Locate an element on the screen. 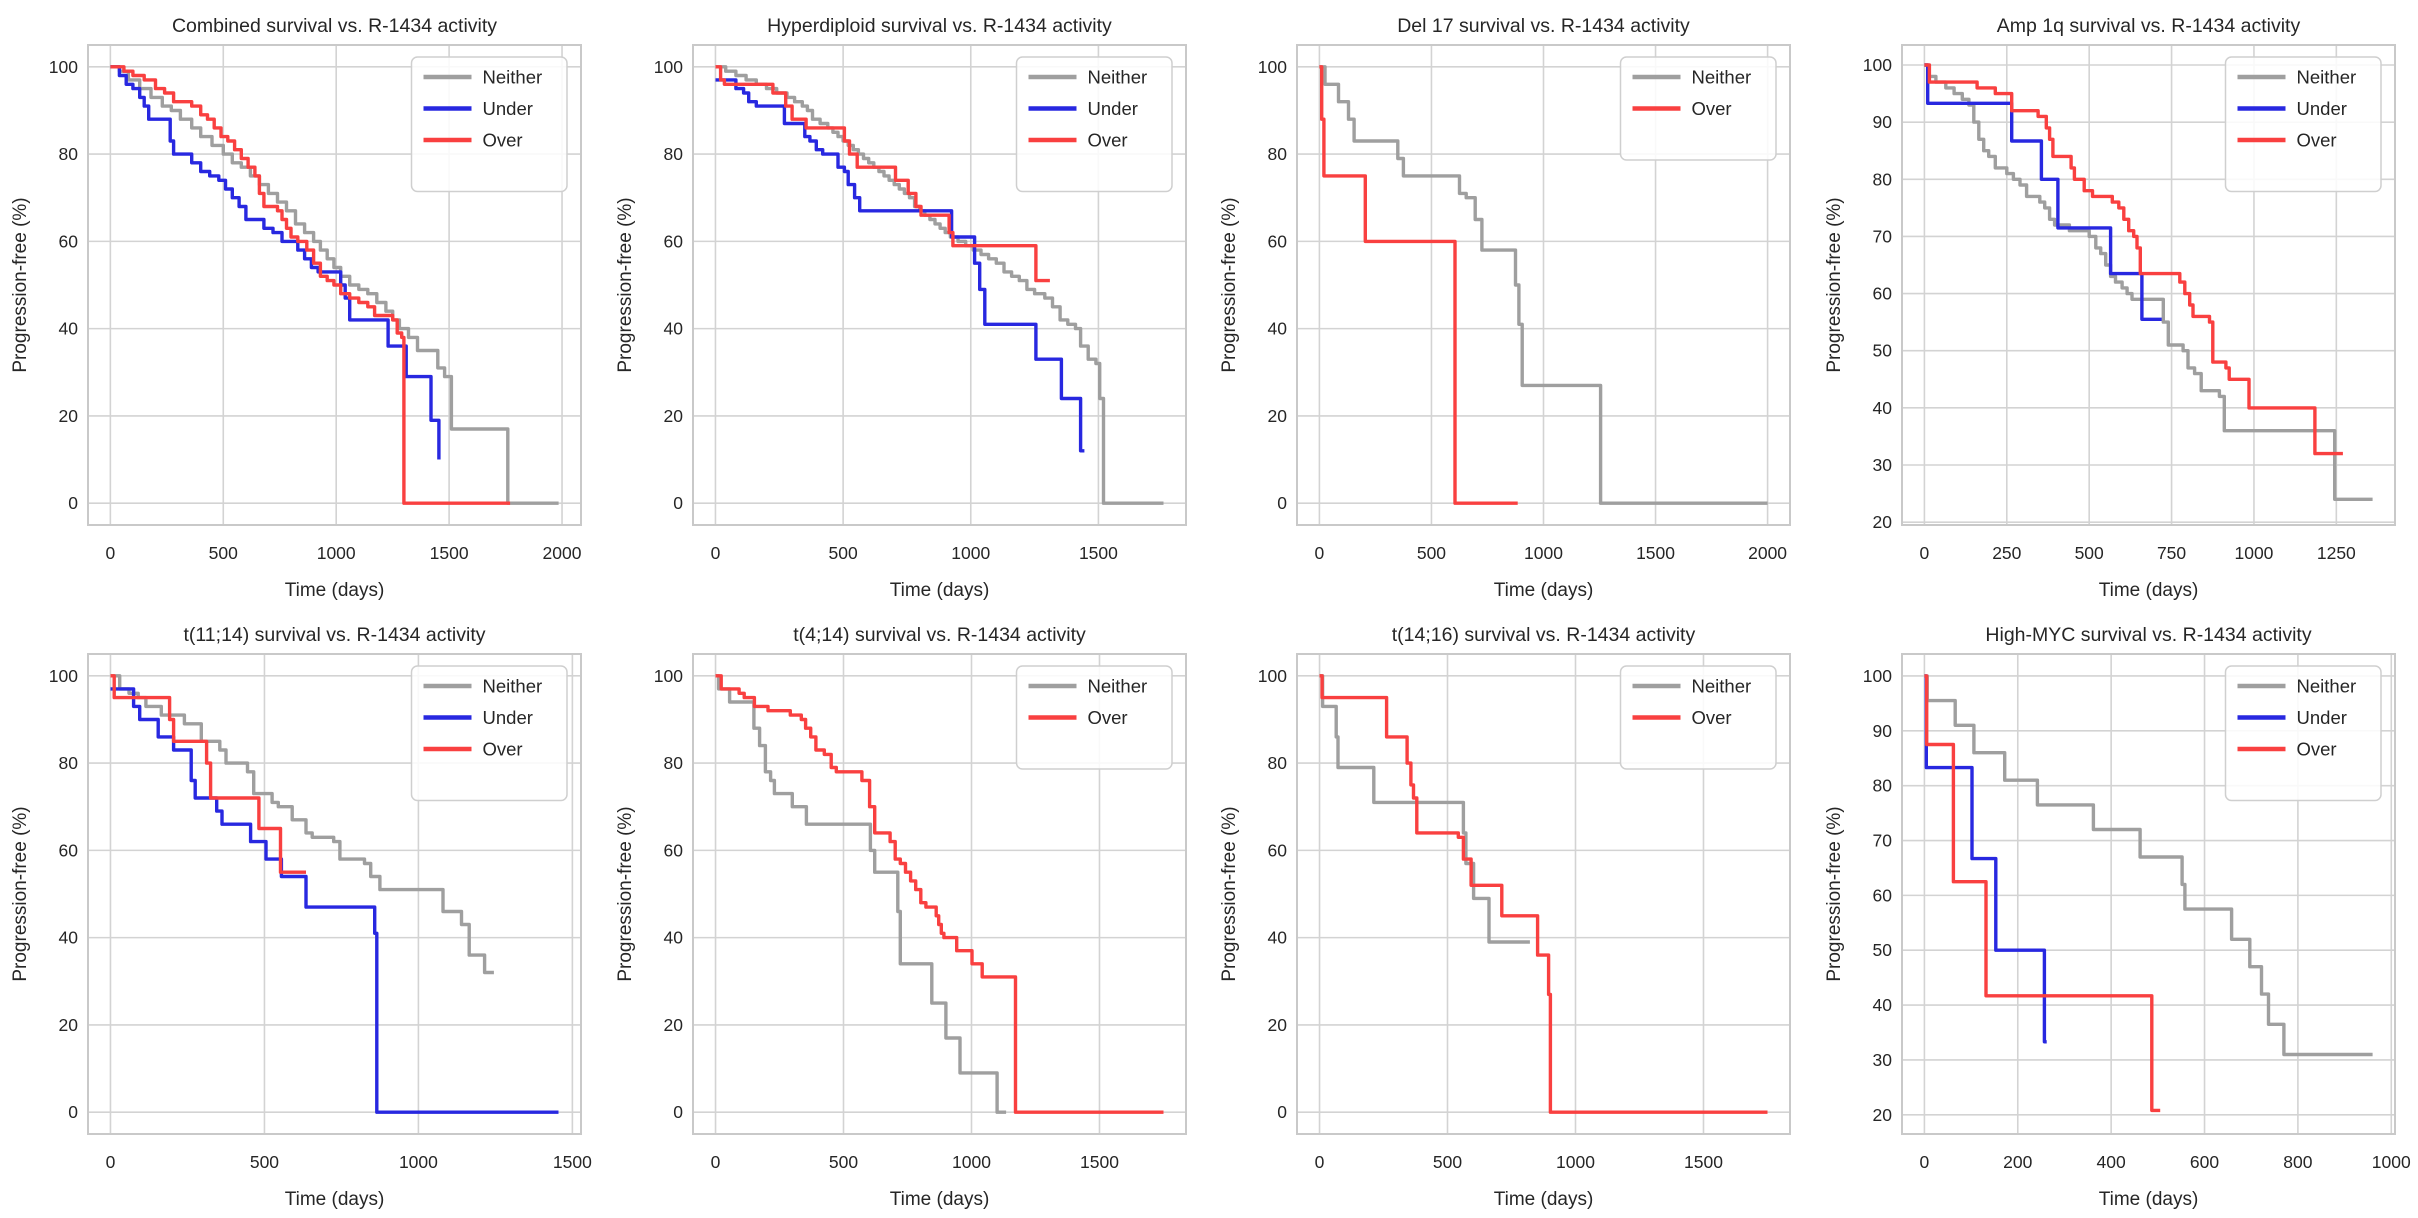 The width and height of the screenshot is (2418, 1218). x-tick-label: 2000 is located at coordinates (1767, 553).